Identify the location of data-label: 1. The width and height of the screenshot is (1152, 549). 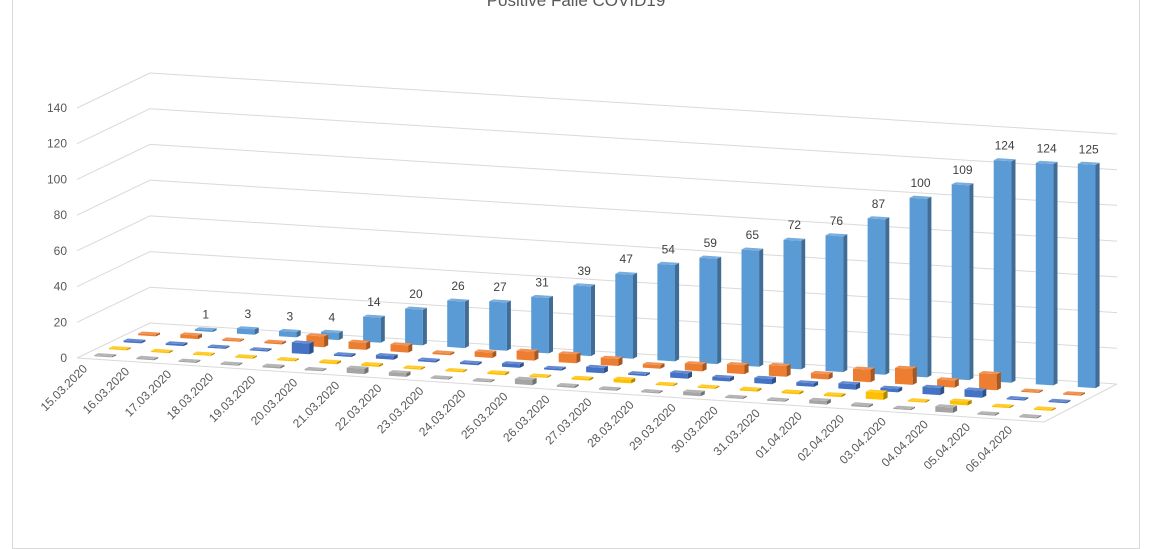
(205, 315).